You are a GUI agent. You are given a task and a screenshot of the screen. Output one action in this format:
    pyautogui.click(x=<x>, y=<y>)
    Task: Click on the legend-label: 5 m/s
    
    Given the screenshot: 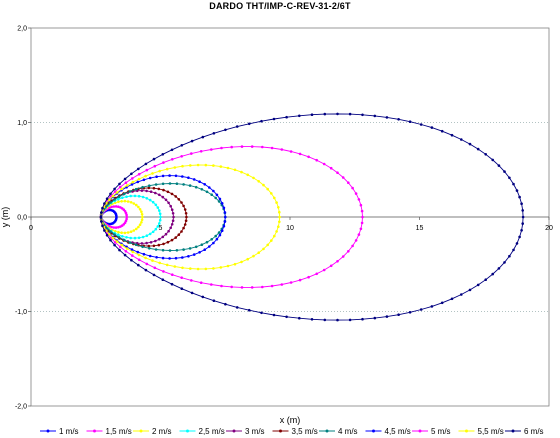 What is the action you would take?
    pyautogui.click(x=441, y=431)
    